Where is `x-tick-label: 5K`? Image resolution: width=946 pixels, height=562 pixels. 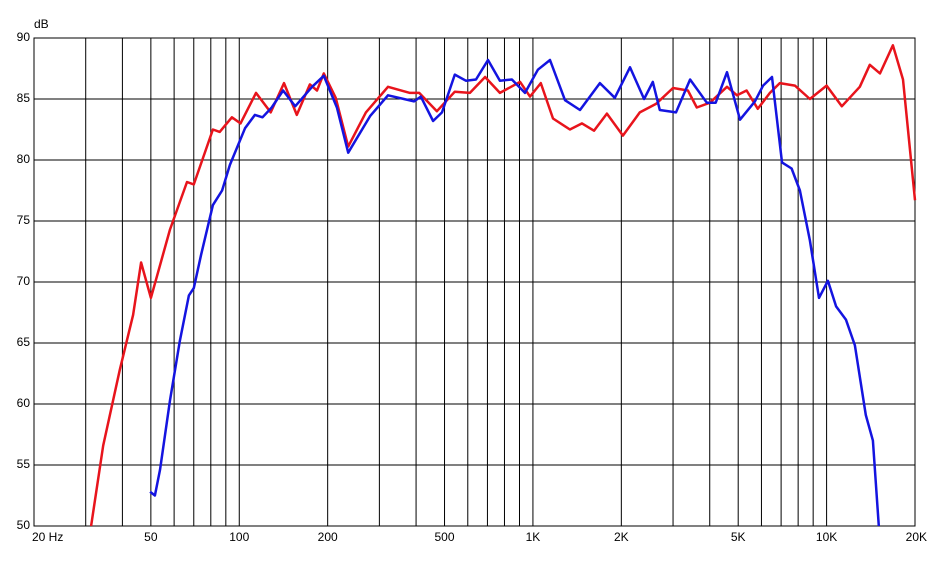 x-tick-label: 5K is located at coordinates (738, 537).